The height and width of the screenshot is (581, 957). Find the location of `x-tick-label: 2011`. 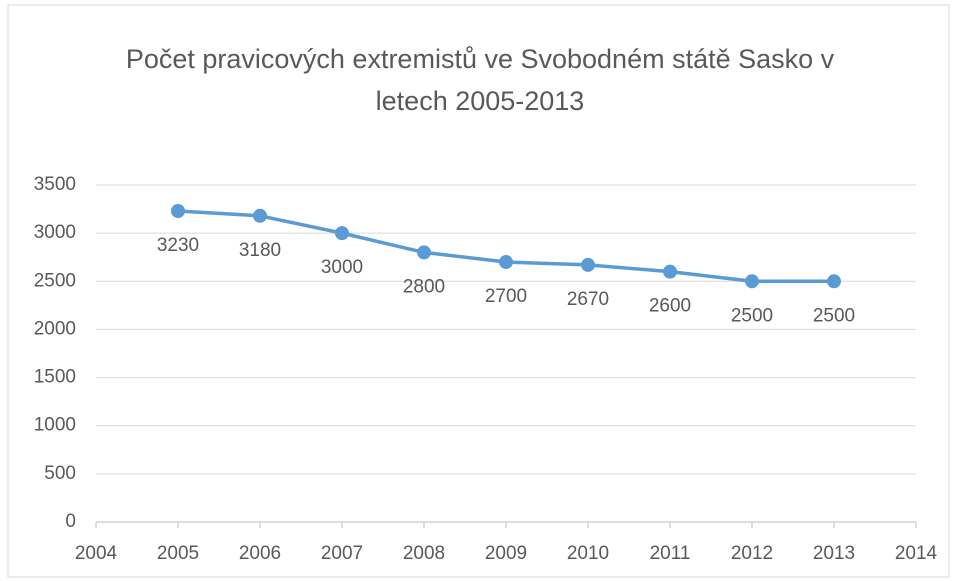

x-tick-label: 2011 is located at coordinates (670, 553).